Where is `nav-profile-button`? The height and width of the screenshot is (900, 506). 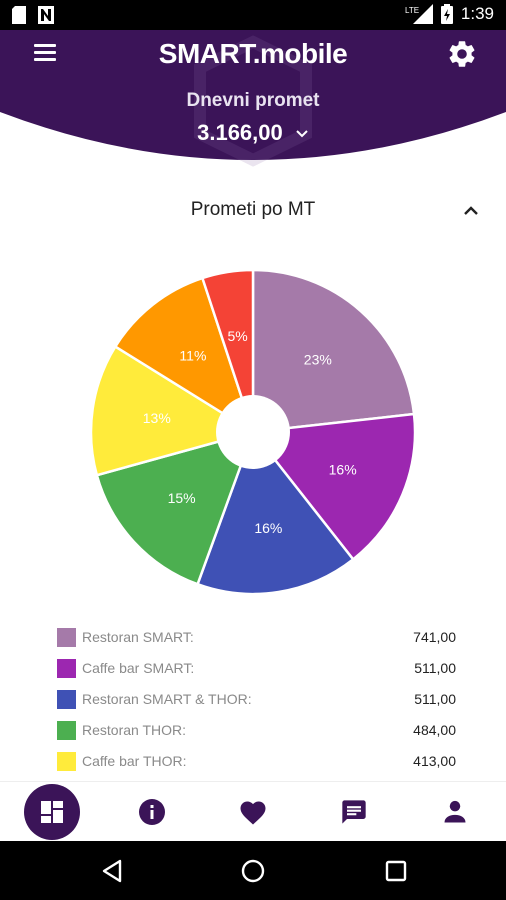
nav-profile-button is located at coordinates (455, 812).